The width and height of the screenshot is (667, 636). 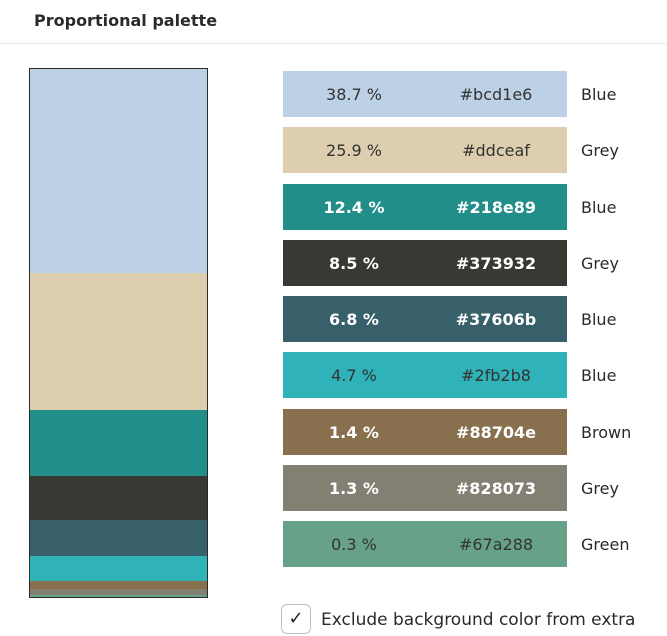 I want to click on swatch-row: 38.7 % #bcd1e6 Blue, so click(x=475, y=94).